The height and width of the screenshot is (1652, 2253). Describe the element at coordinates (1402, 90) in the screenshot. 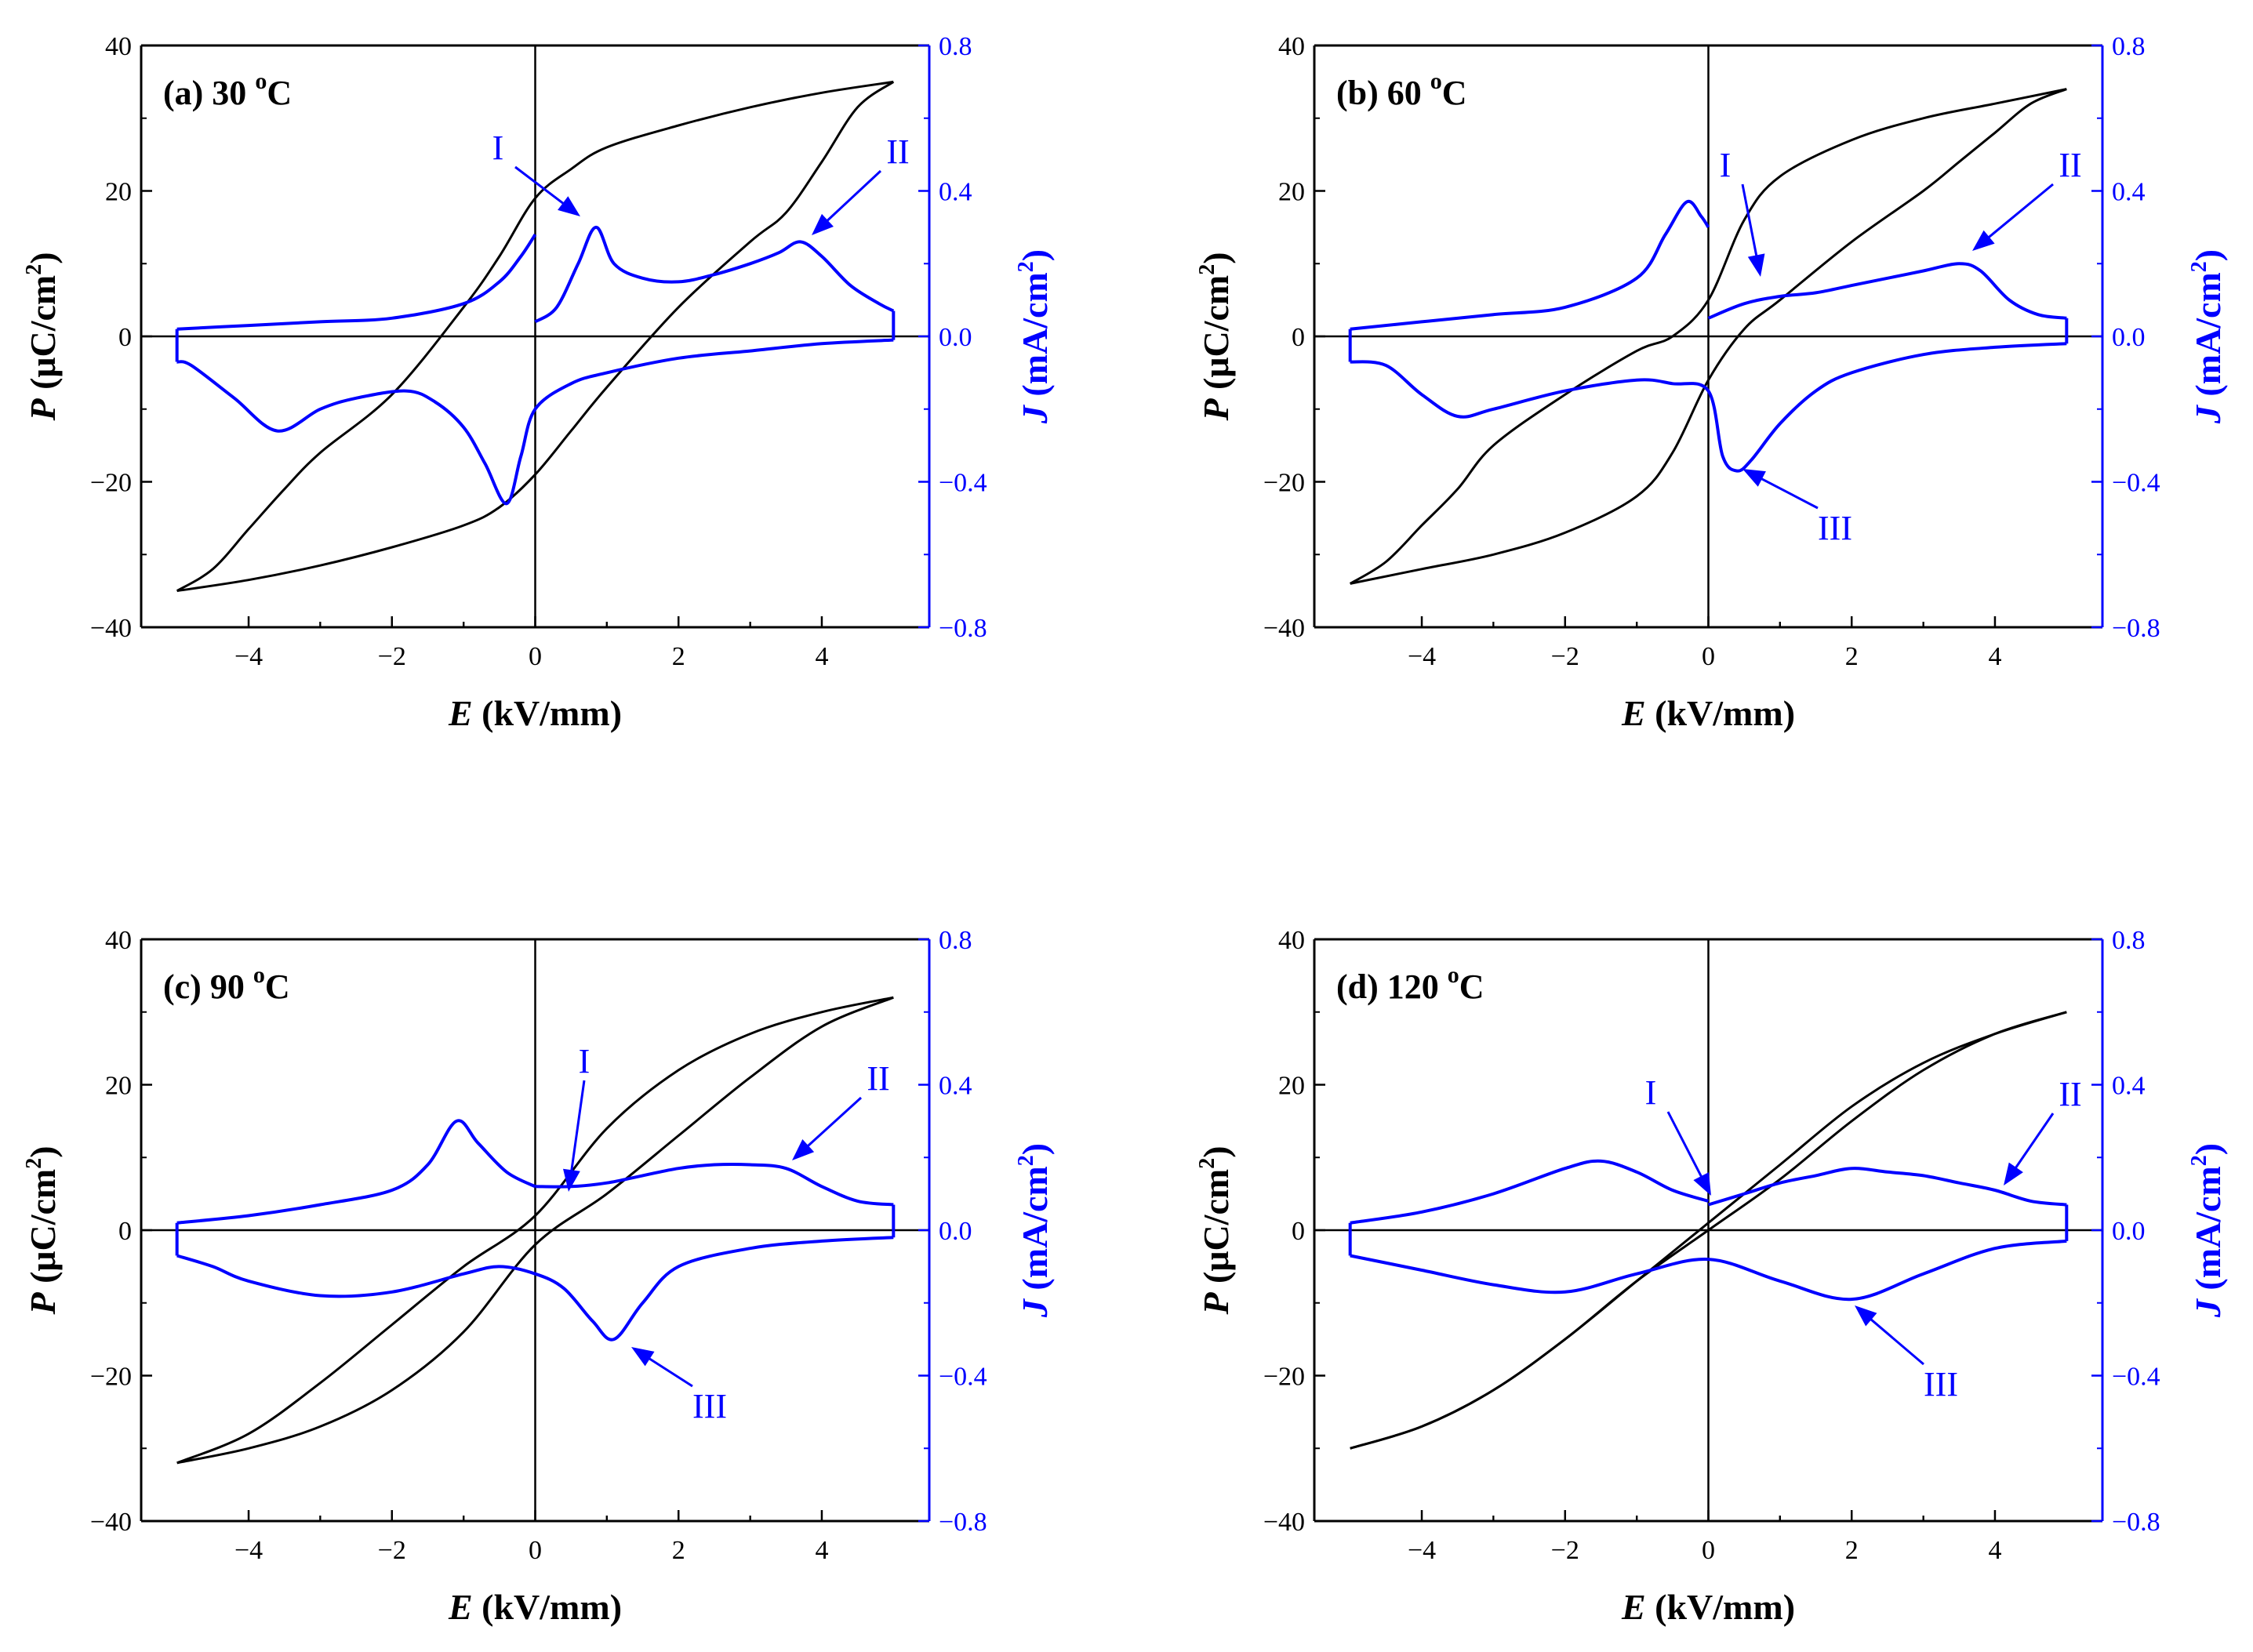

I see `panel-label: (b) 60 oC` at that location.